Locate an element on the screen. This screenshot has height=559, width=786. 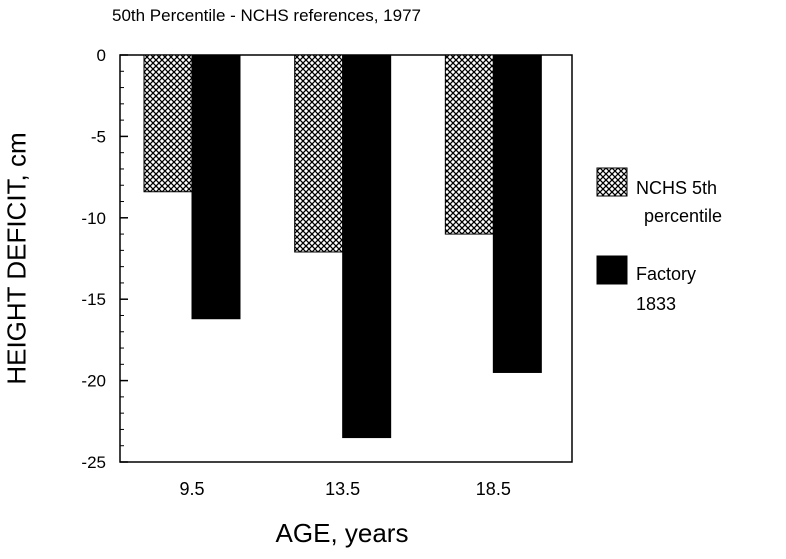
y-tick-label: -15 is located at coordinates (93, 299).